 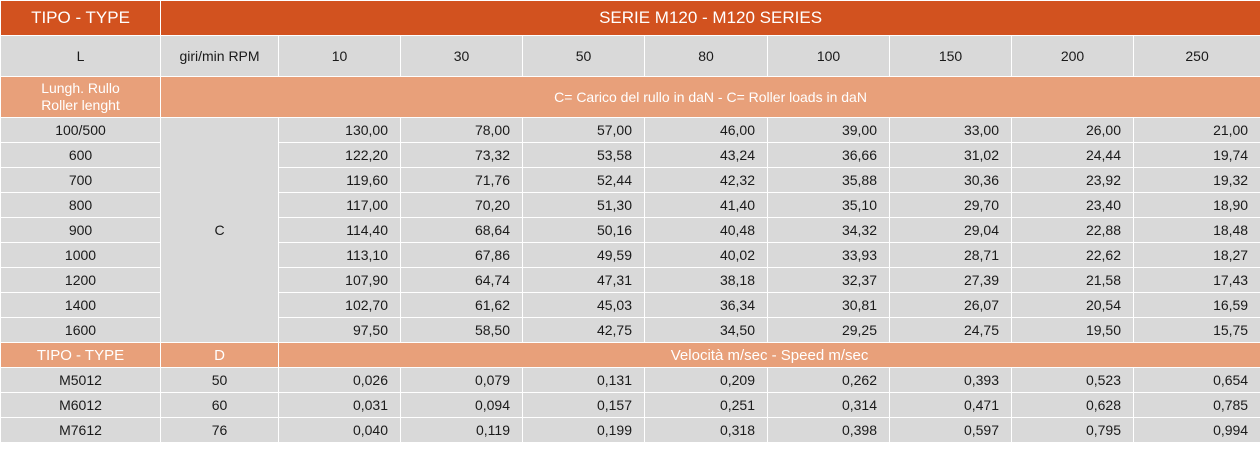 What do you see at coordinates (80, 405) in the screenshot?
I see `roller-type-cell: M6012` at bounding box center [80, 405].